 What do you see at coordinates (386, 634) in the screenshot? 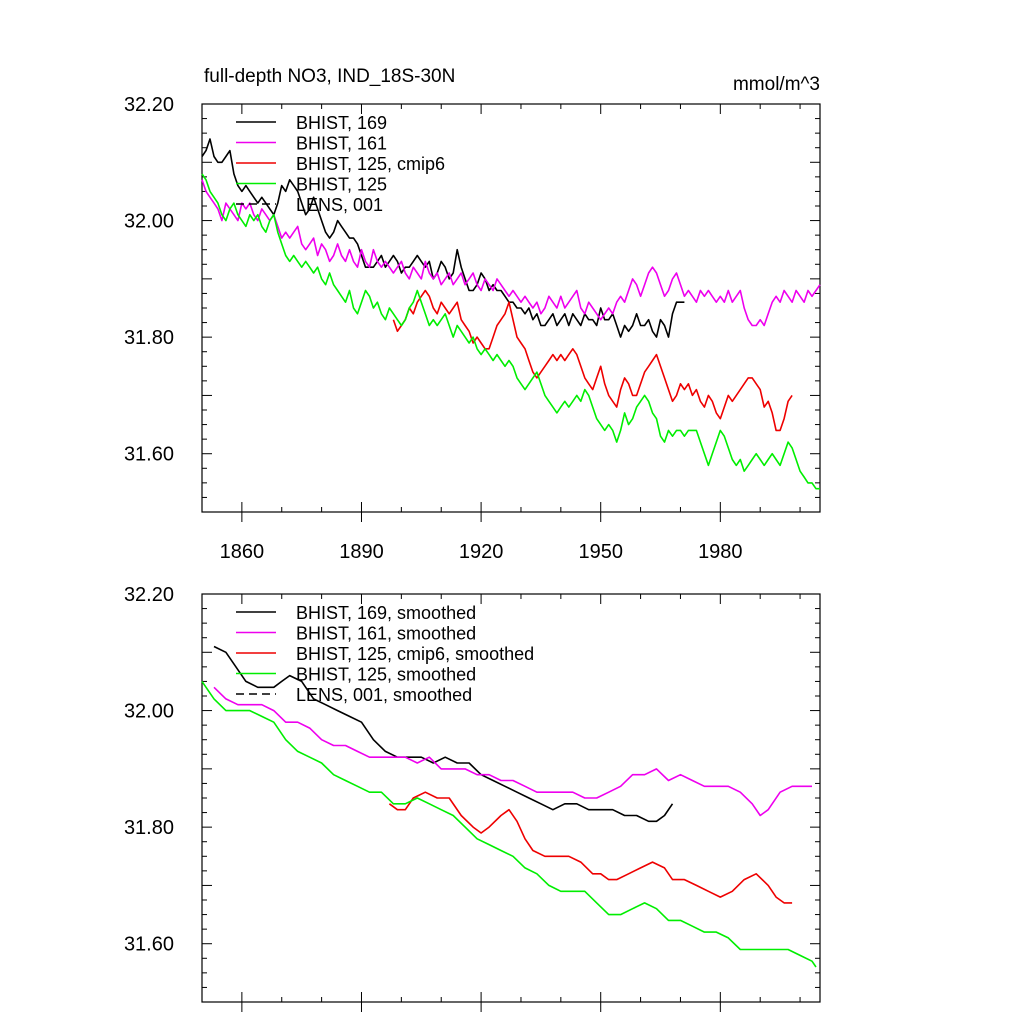
I see `legend-label: BHIST, 161, smoothed` at bounding box center [386, 634].